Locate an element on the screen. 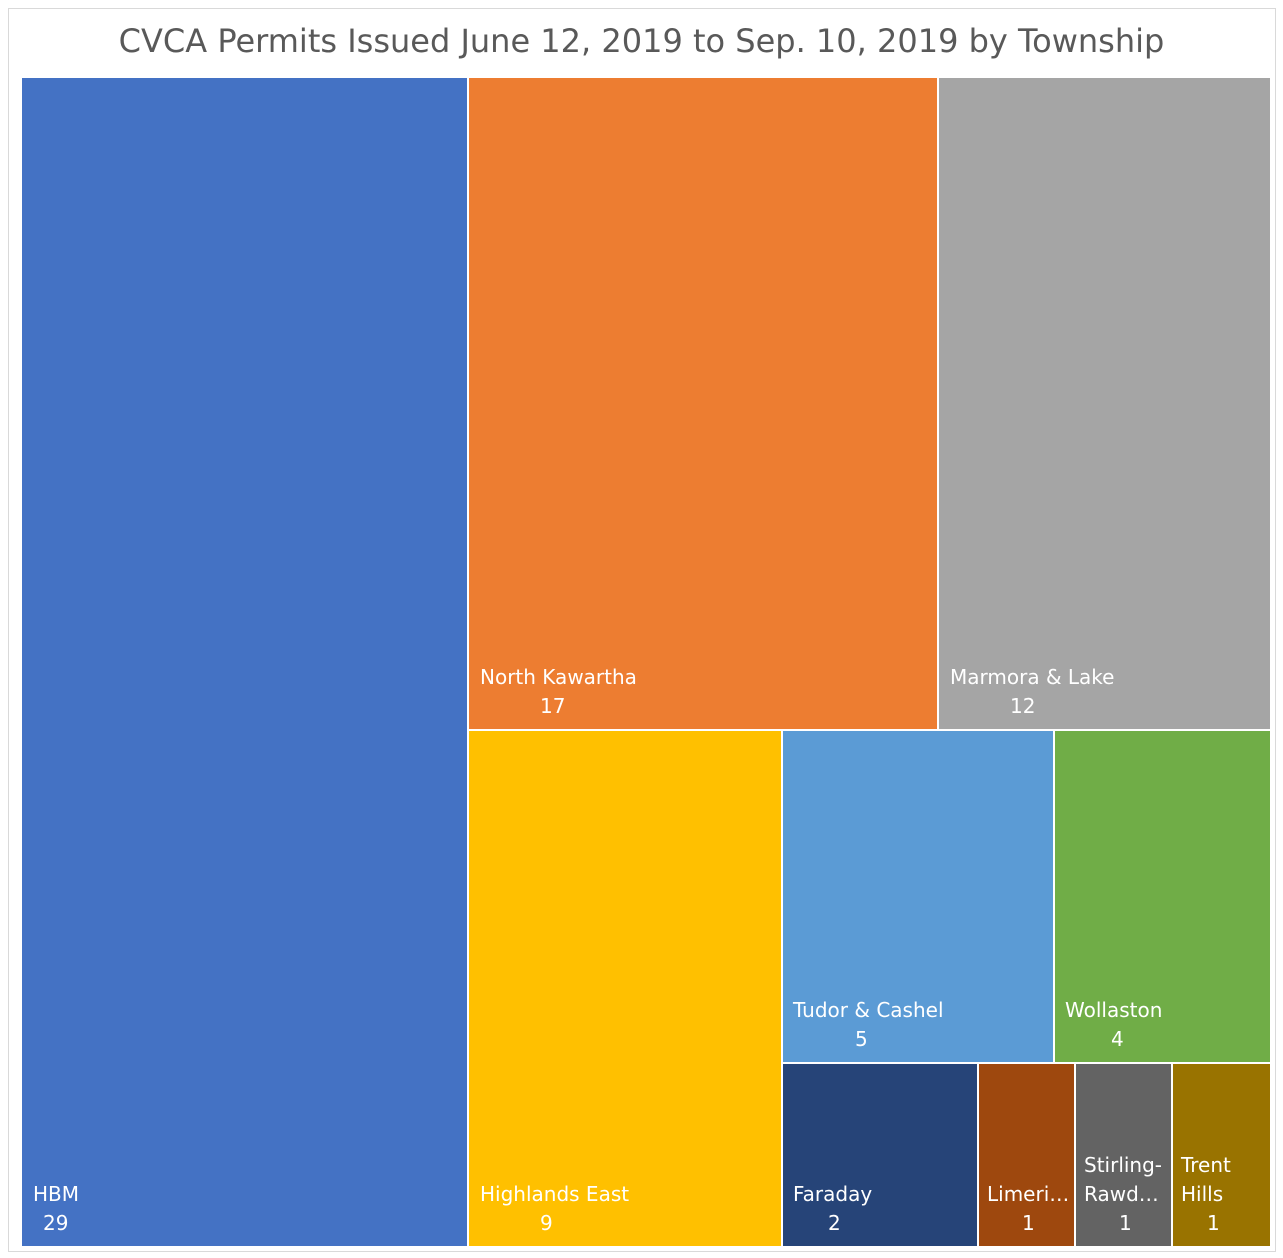 This screenshot has height=1258, width=1283. tile-name: Marmora & Lake is located at coordinates (1032, 677).